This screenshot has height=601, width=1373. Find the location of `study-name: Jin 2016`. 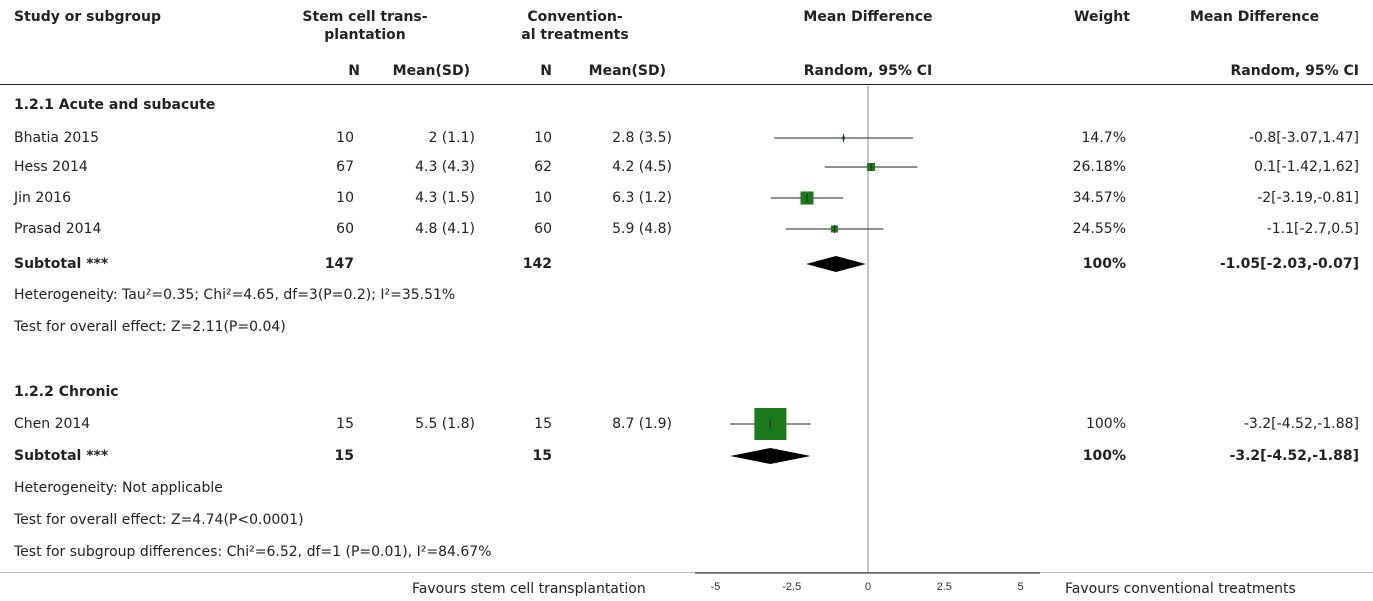

study-name: Jin 2016 is located at coordinates (42, 198).